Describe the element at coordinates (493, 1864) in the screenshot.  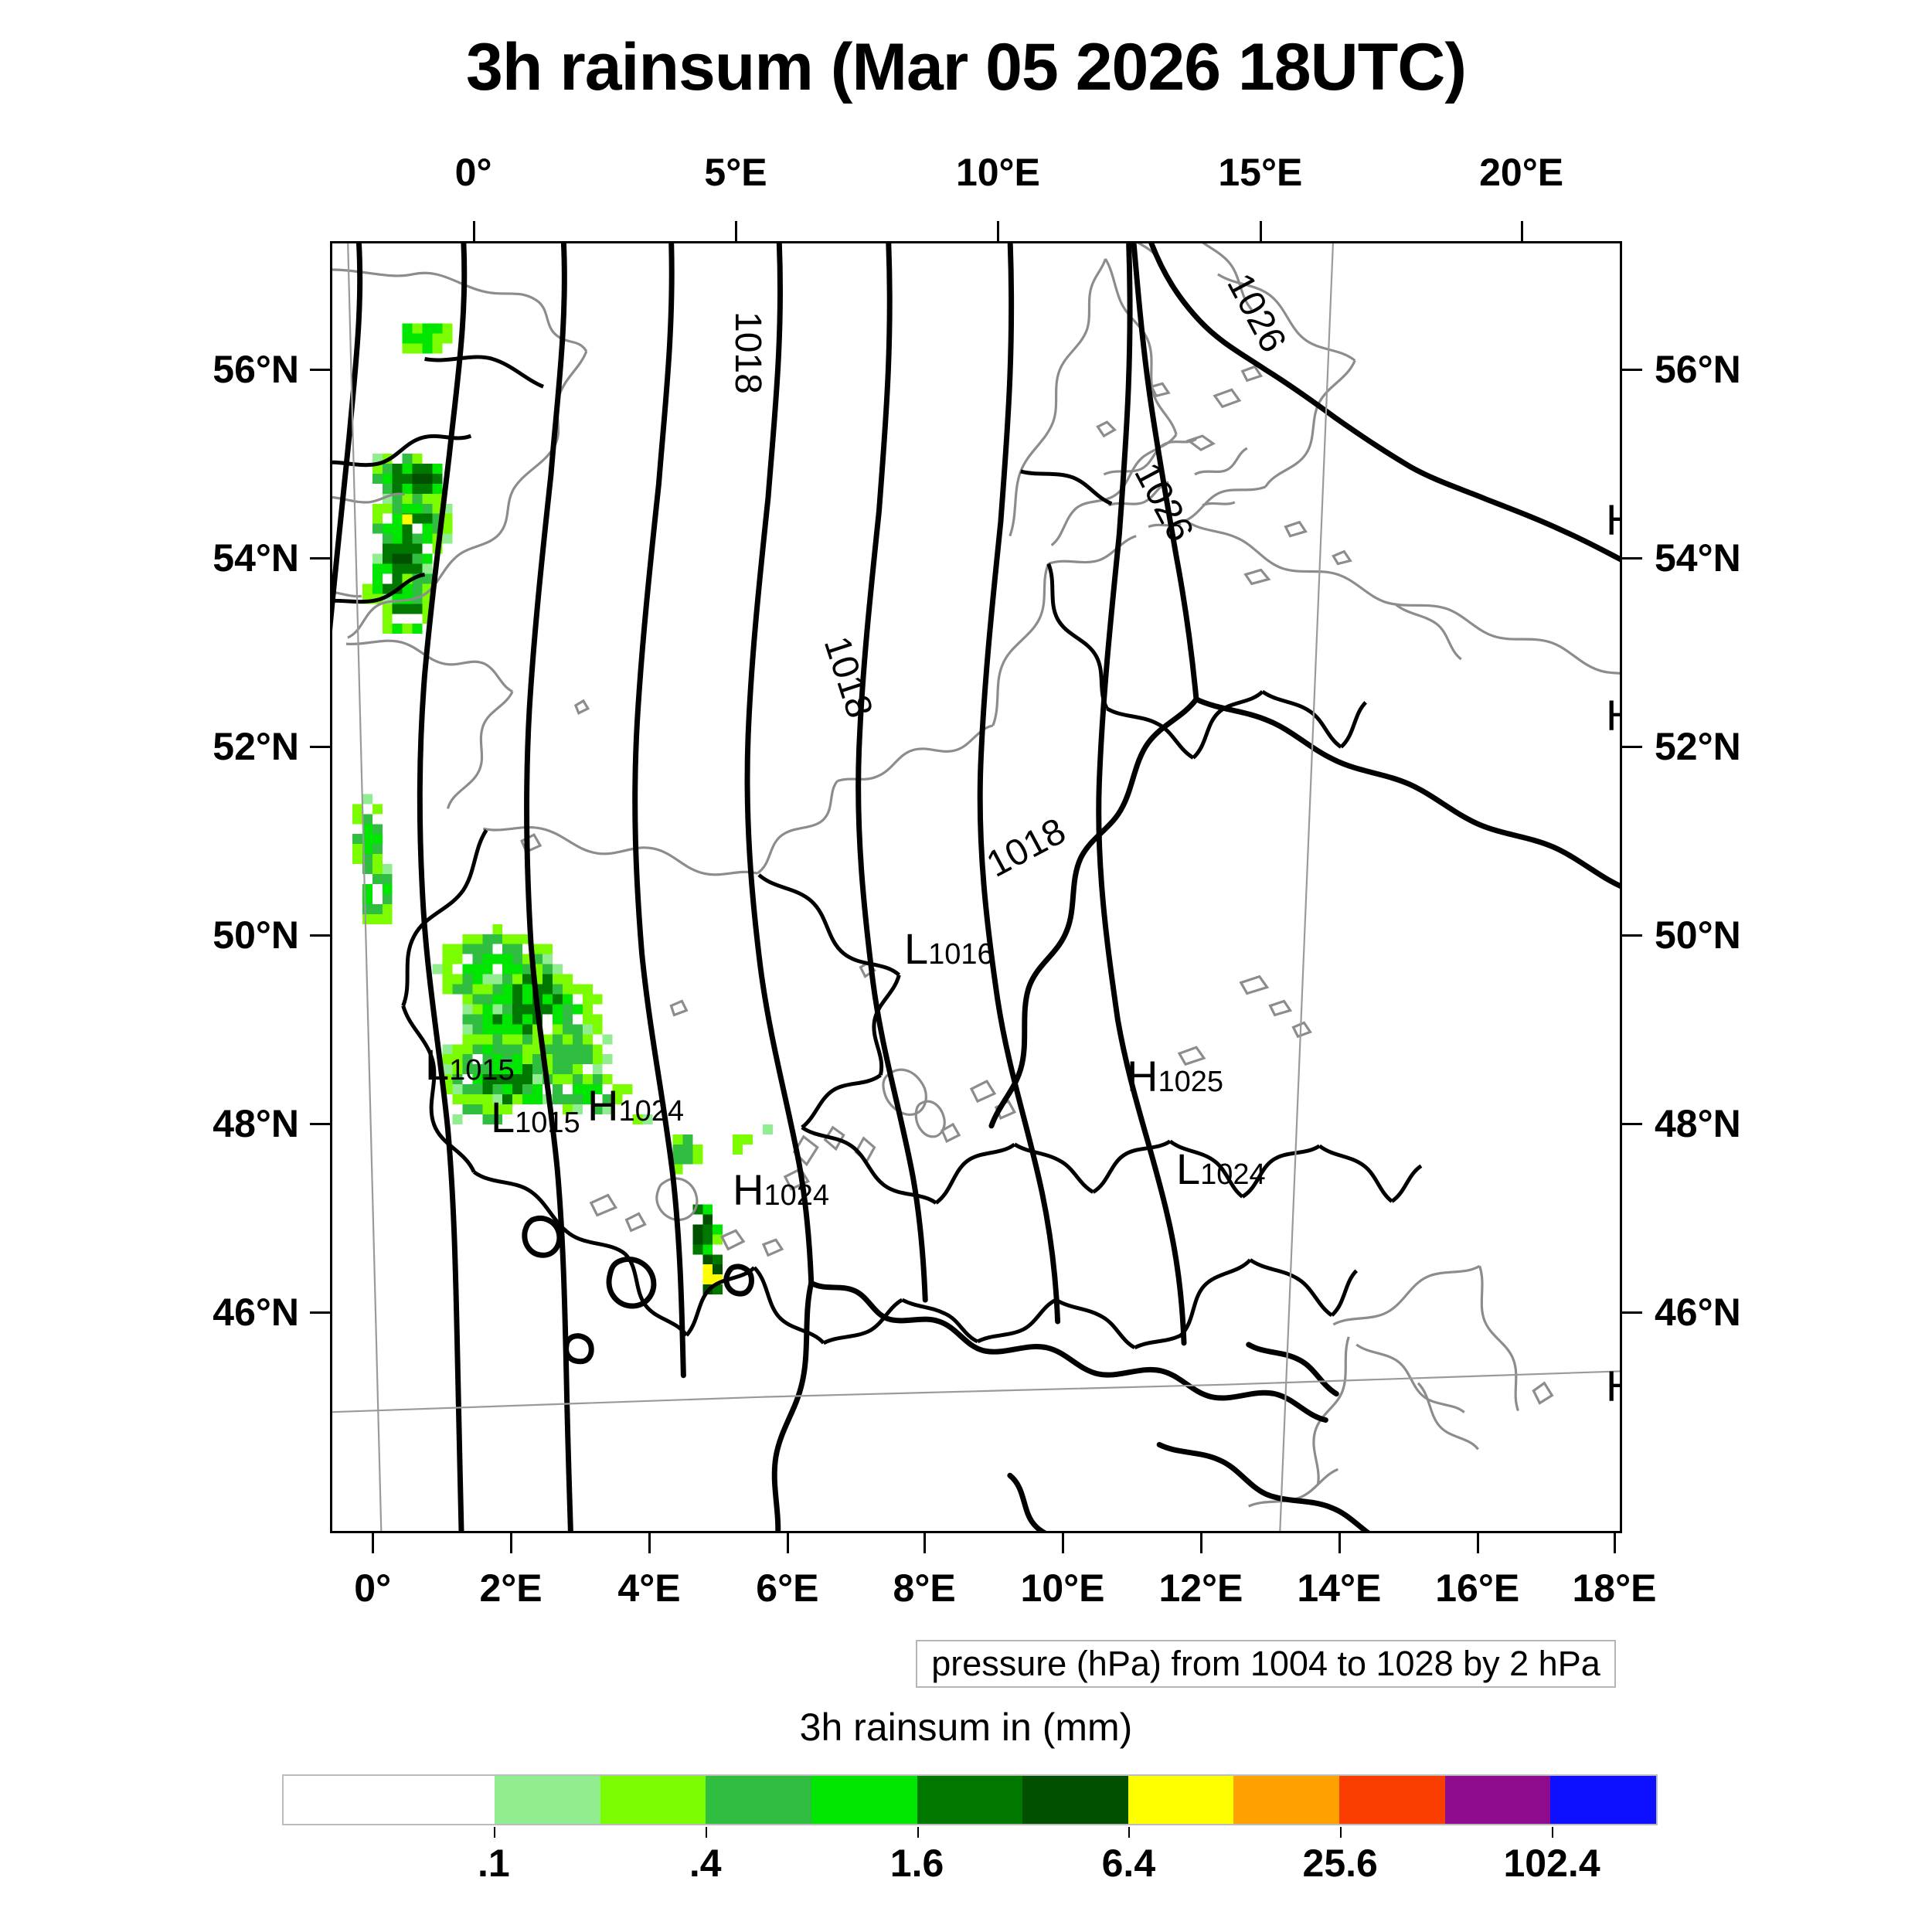
I see `colorbar-label-0: .1` at that location.